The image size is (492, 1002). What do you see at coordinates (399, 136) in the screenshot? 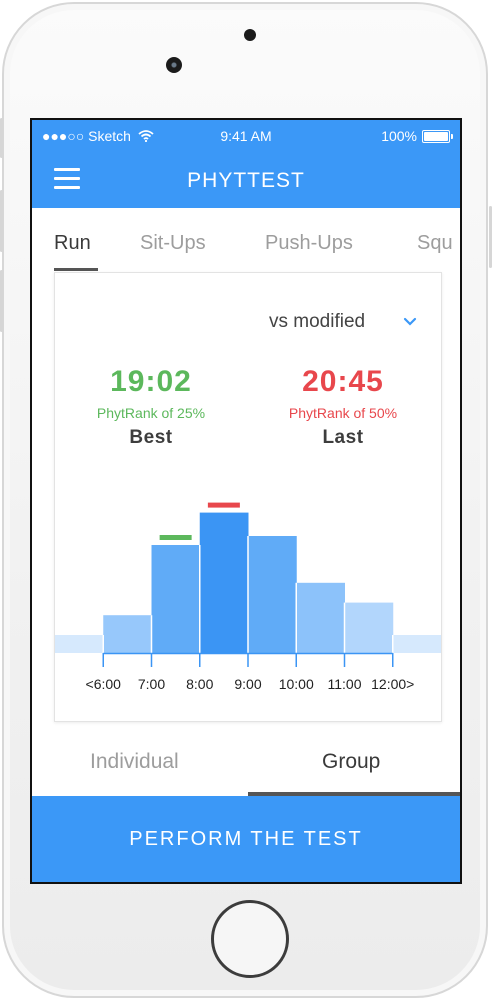
I see `battery-percent: 100%` at bounding box center [399, 136].